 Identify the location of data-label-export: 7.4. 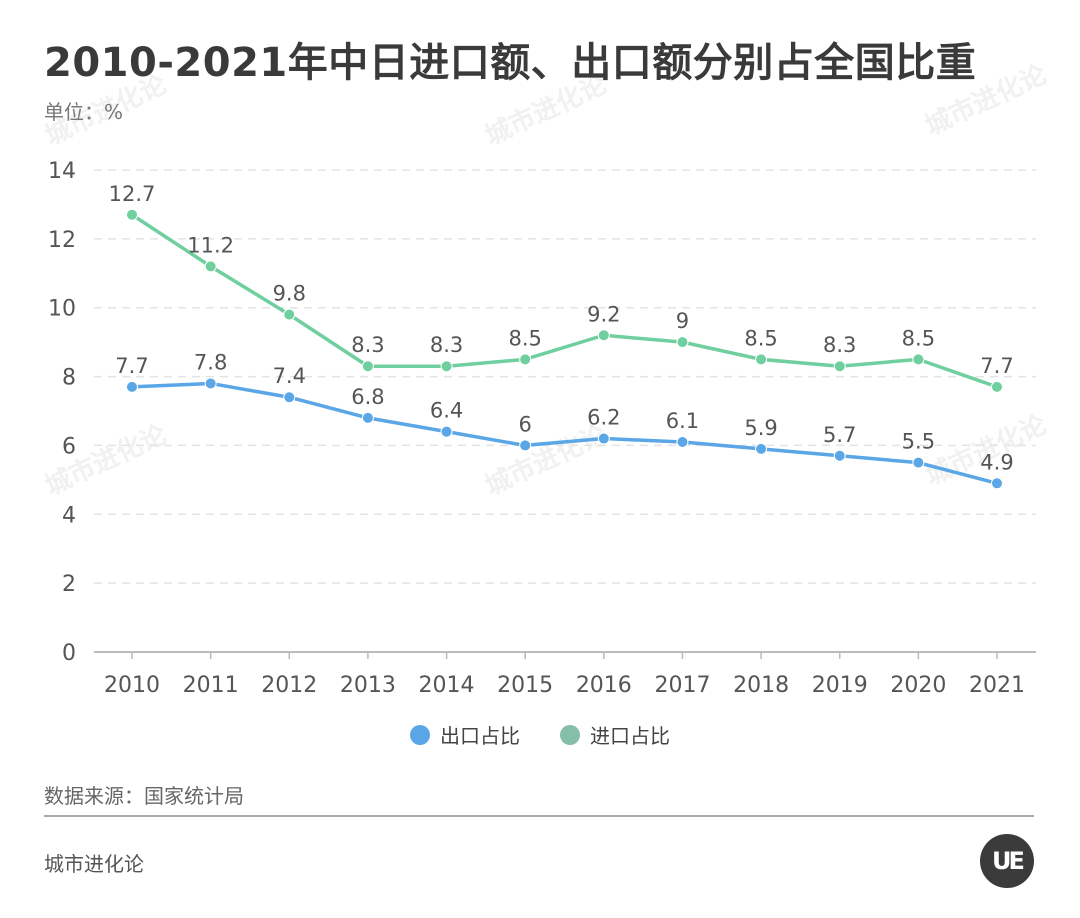
(289, 376).